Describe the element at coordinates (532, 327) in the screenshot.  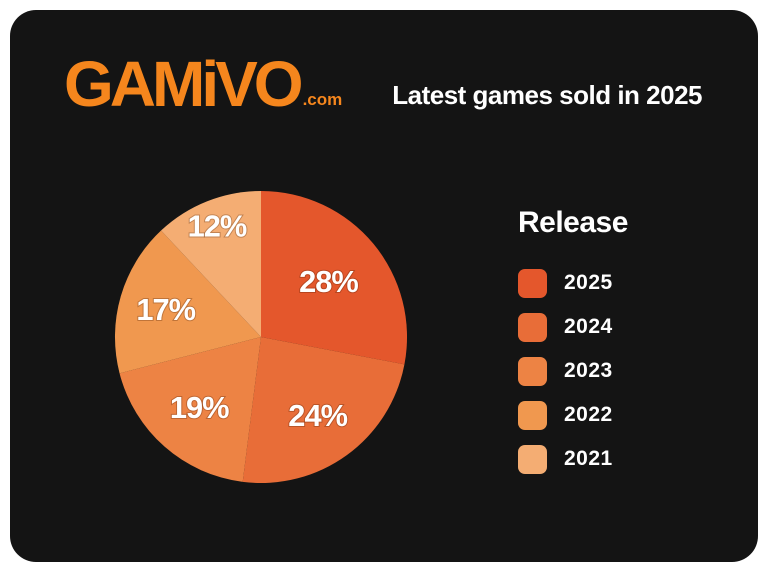
I see `legend-swatch-2024` at that location.